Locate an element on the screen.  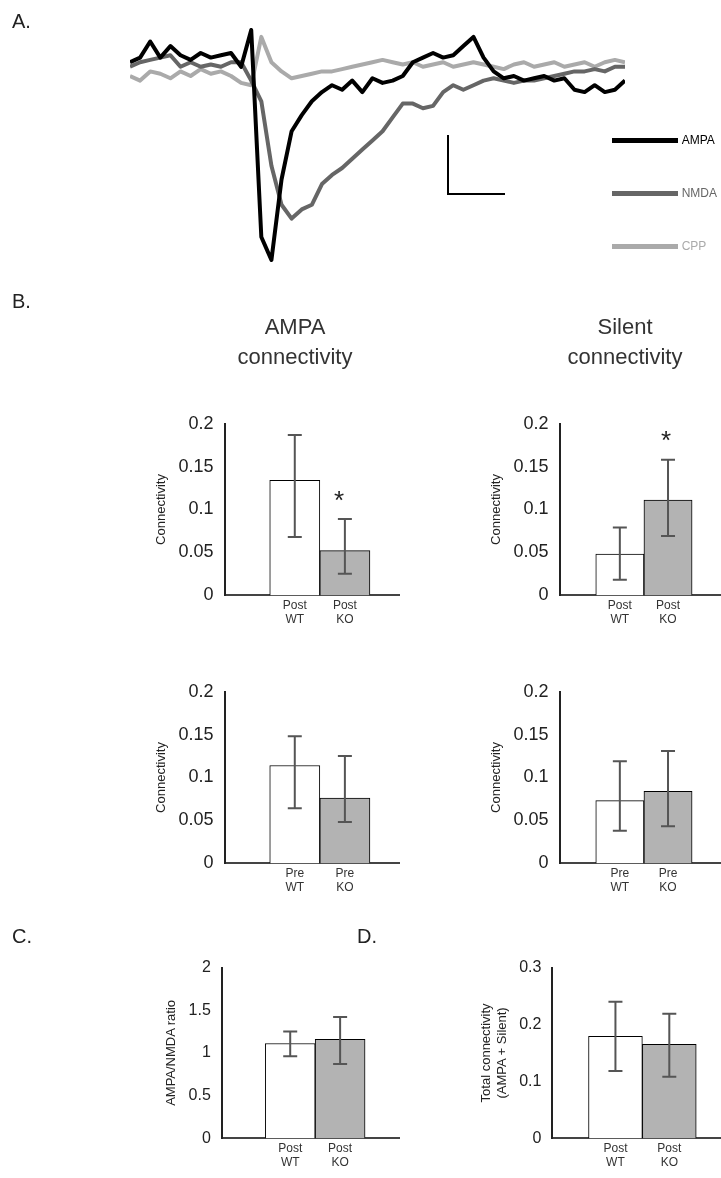
y-axis-title: AMPA/NMDA ratio is located at coordinates (171, 1052).